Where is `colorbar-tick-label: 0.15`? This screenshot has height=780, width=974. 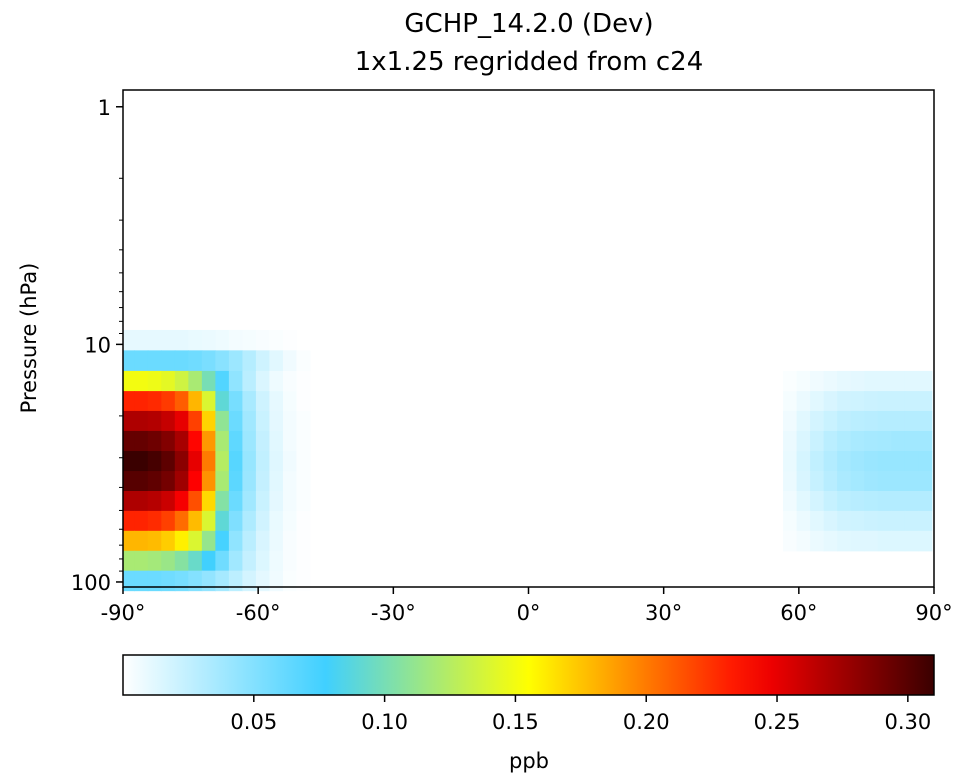
colorbar-tick-label: 0.15 is located at coordinates (515, 722).